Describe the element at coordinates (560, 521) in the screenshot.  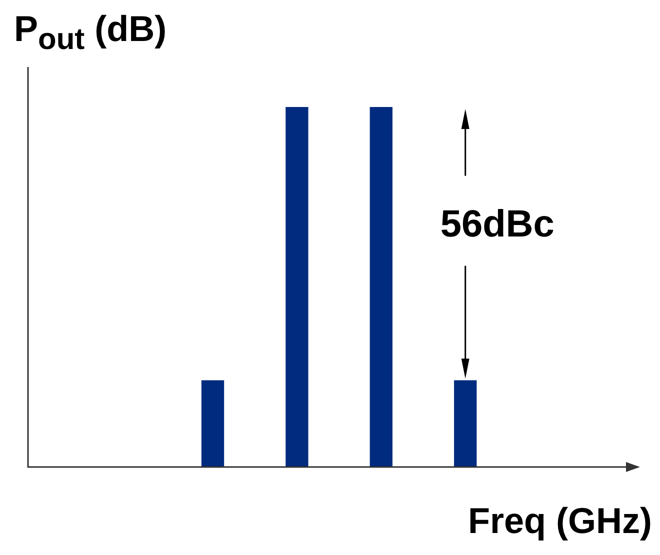
I see `x-axis-title: Freq (GHz)` at that location.